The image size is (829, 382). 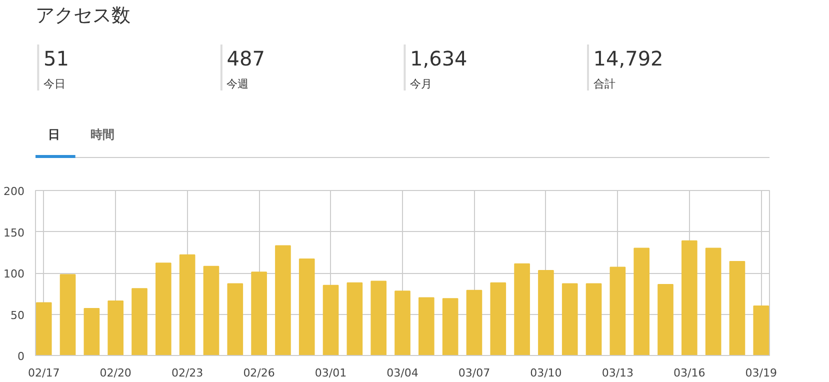 What do you see at coordinates (54, 135) in the screenshot?
I see `text: 日` at bounding box center [54, 135].